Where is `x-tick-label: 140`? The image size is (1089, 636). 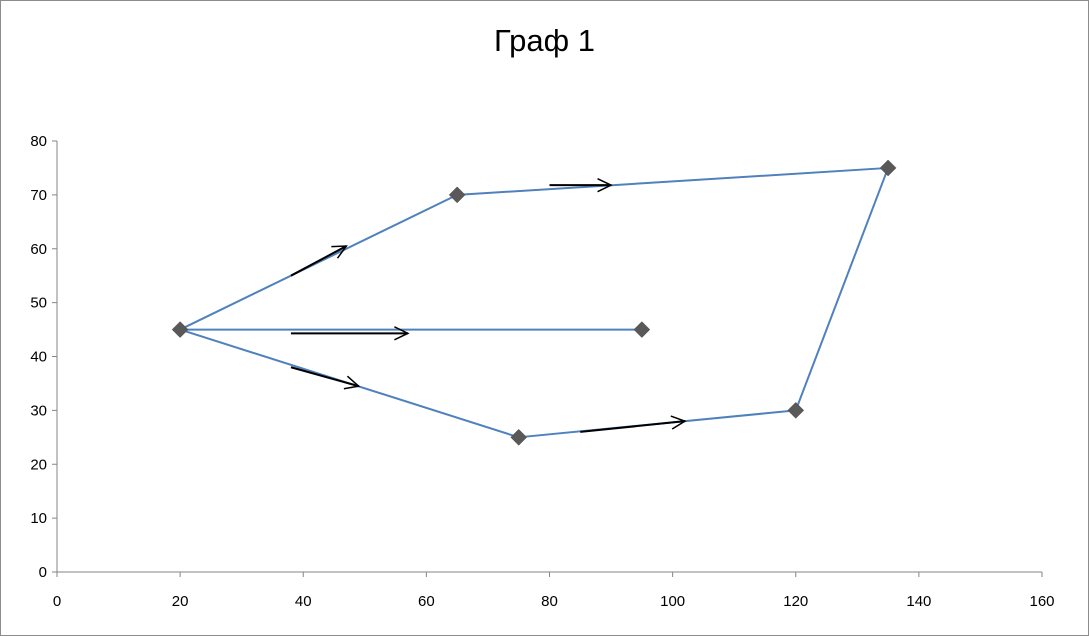 x-tick-label: 140 is located at coordinates (918, 601).